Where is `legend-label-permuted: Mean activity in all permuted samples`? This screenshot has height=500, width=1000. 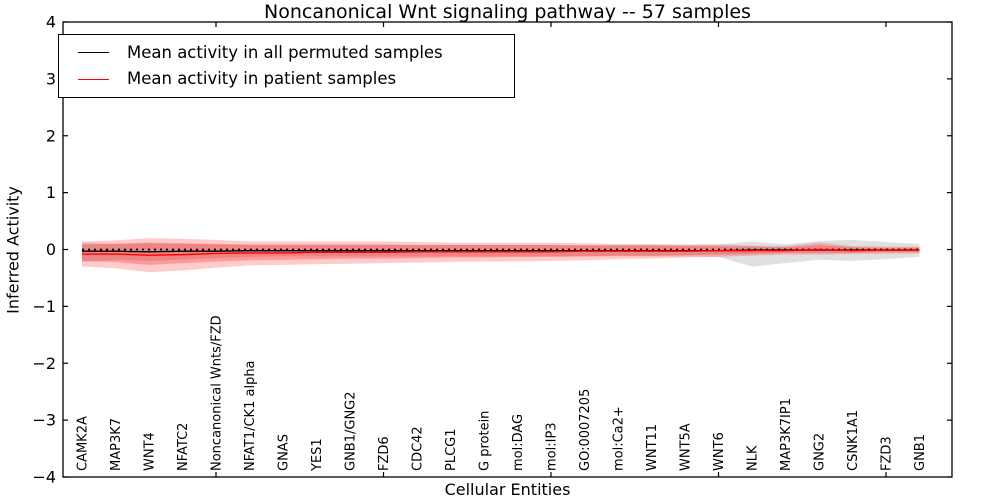 legend-label-permuted: Mean activity in all permuted samples is located at coordinates (285, 52).